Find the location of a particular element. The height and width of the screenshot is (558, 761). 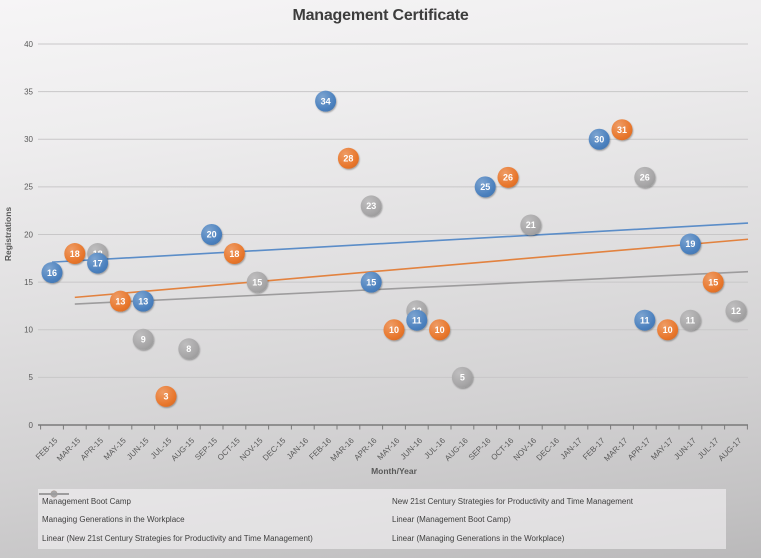

data-point: 3 is located at coordinates (166, 396).